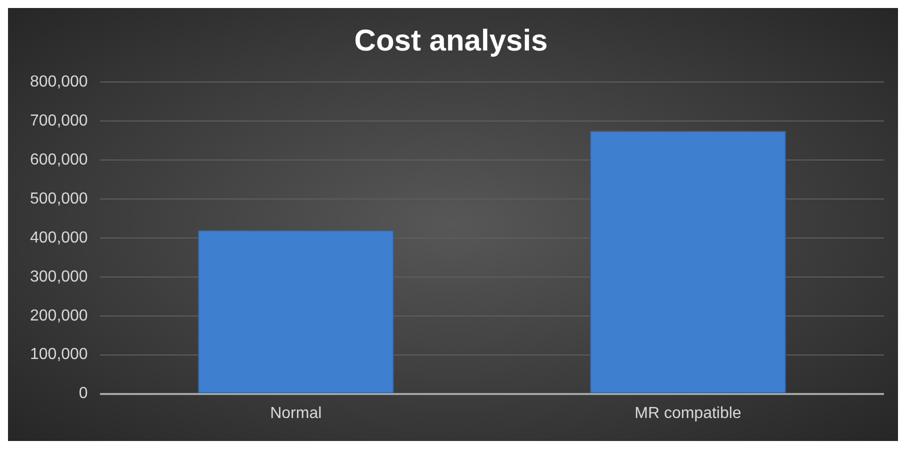 Image resolution: width=906 pixels, height=449 pixels. I want to click on y-tick-label: 600,000, so click(59, 159).